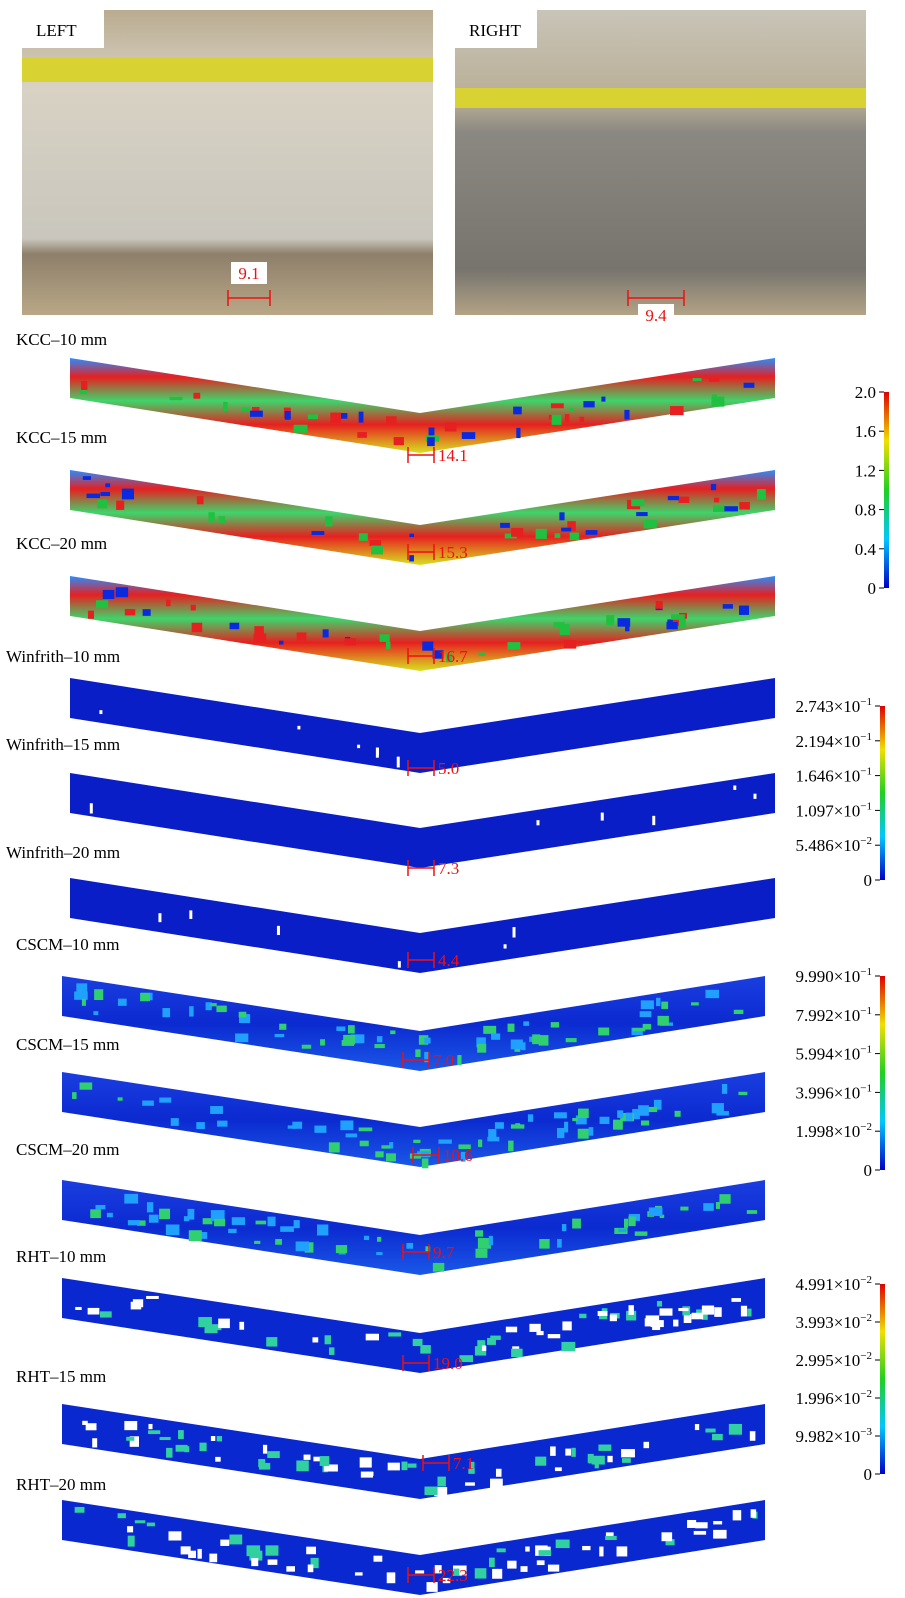  What do you see at coordinates (827, 1398) in the screenshot?
I see `label-text: 1.996×10` at bounding box center [827, 1398].